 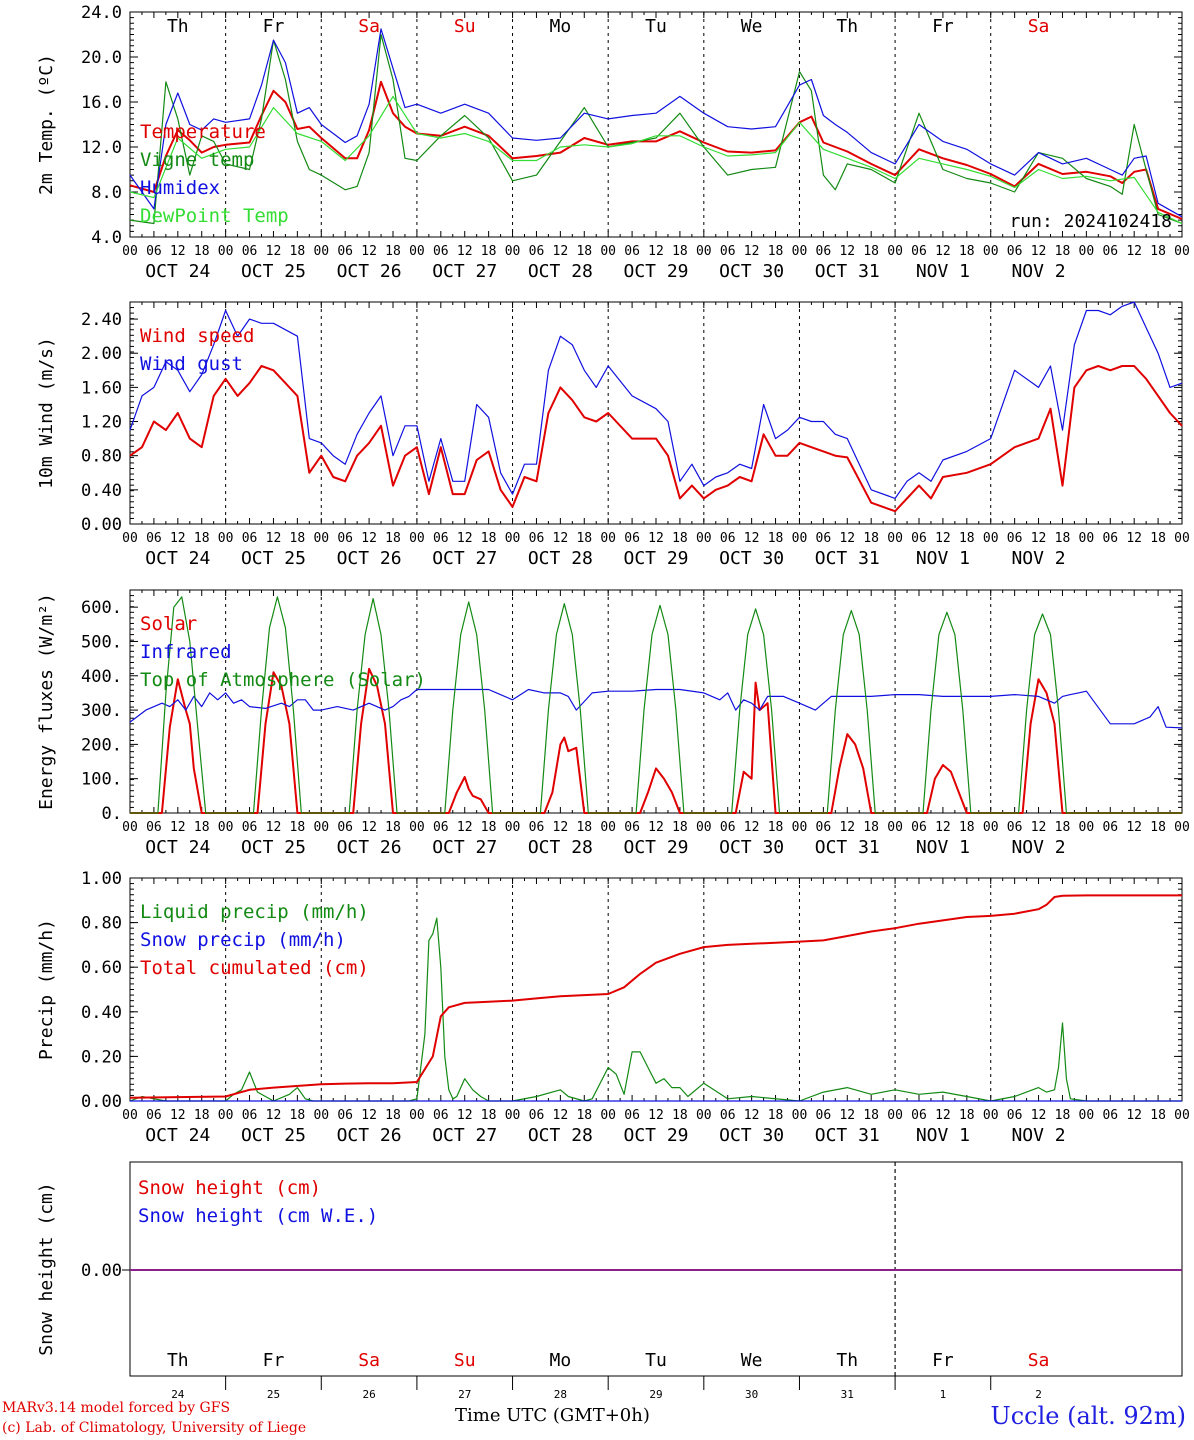 I want to click on date-number: 2, so click(x=1038, y=1394).